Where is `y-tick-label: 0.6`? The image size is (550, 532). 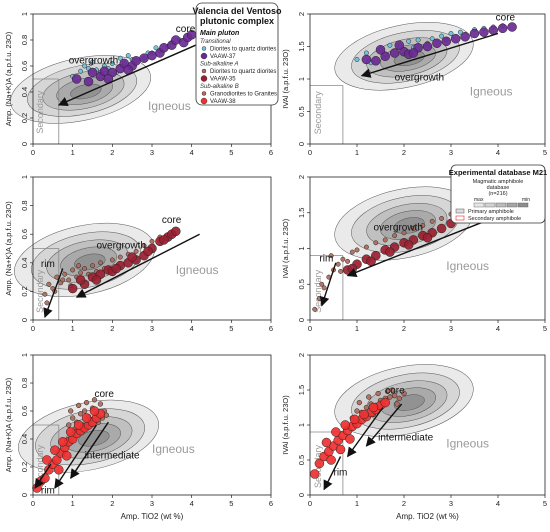 y-tick-label: 0.6 is located at coordinates (24, 234).